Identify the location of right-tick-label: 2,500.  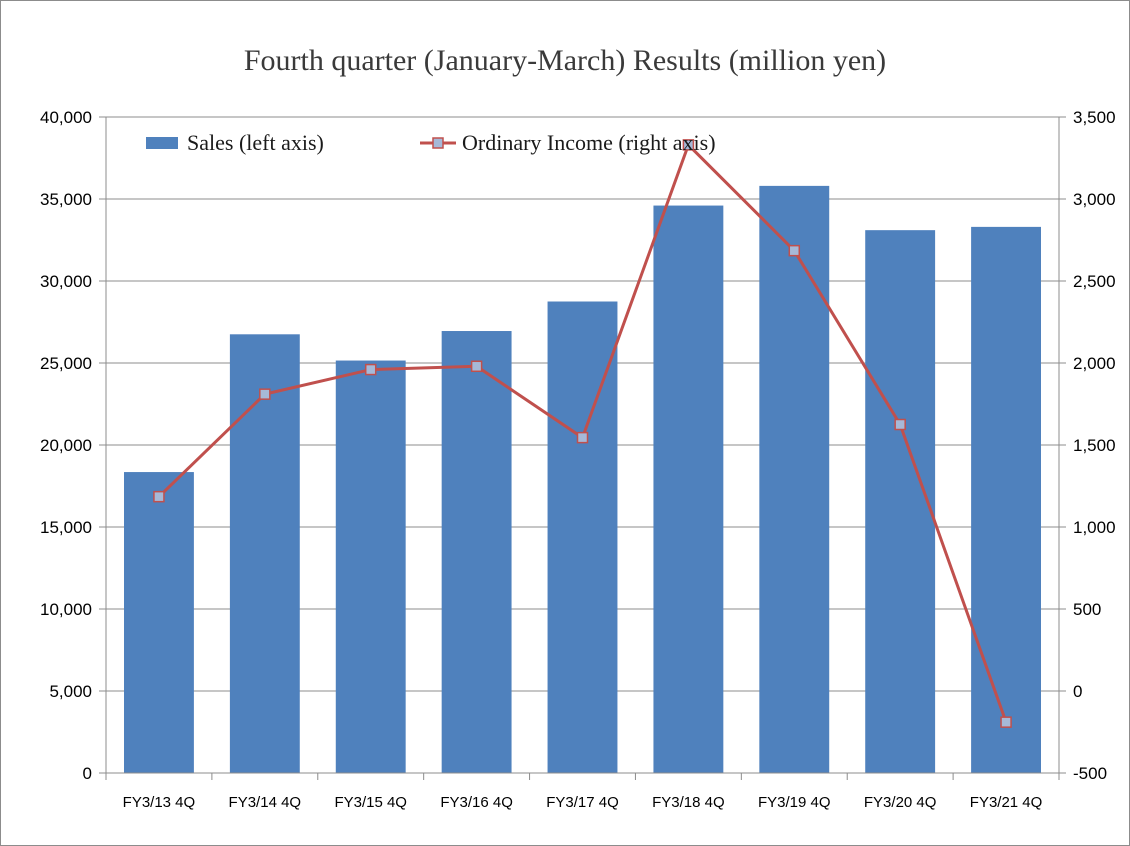
(1094, 281).